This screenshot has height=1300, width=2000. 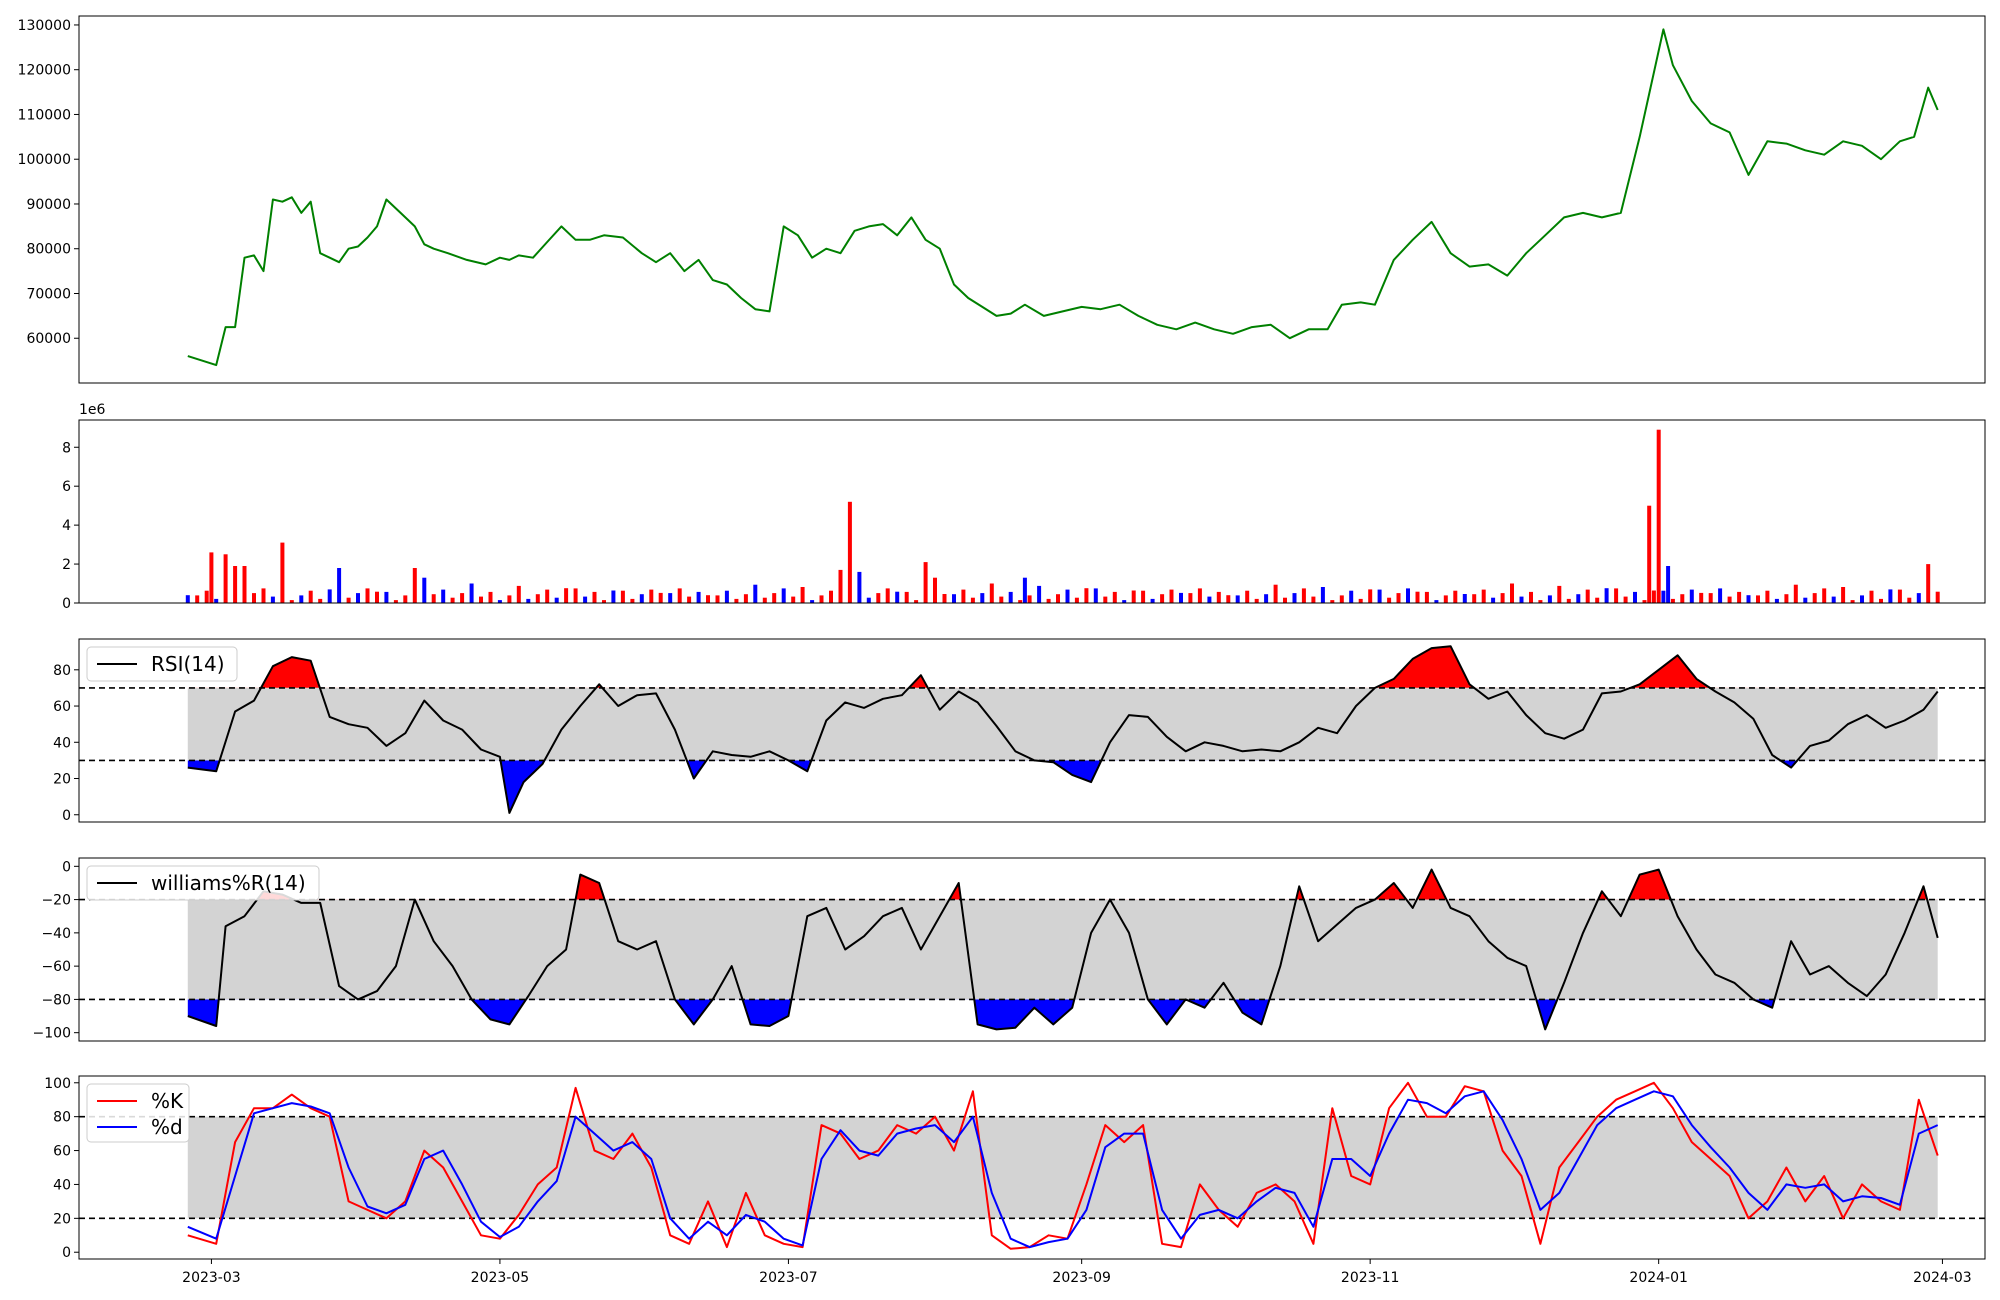 I want to click on y-tick-label: −40, so click(x=56, y=934).